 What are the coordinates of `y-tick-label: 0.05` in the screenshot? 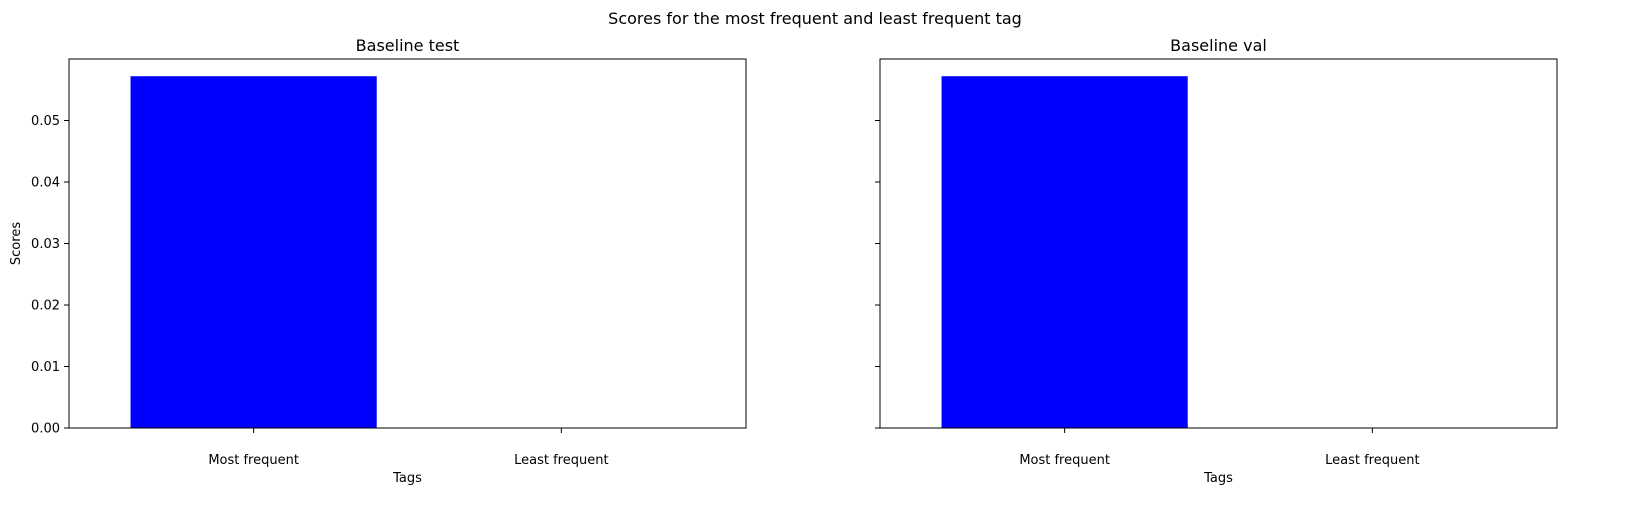 It's located at (45, 121).